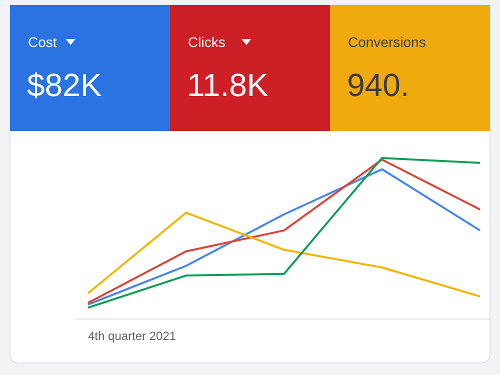 The width and height of the screenshot is (500, 375). I want to click on x-axis-title: 4th quarter 2021, so click(132, 336).